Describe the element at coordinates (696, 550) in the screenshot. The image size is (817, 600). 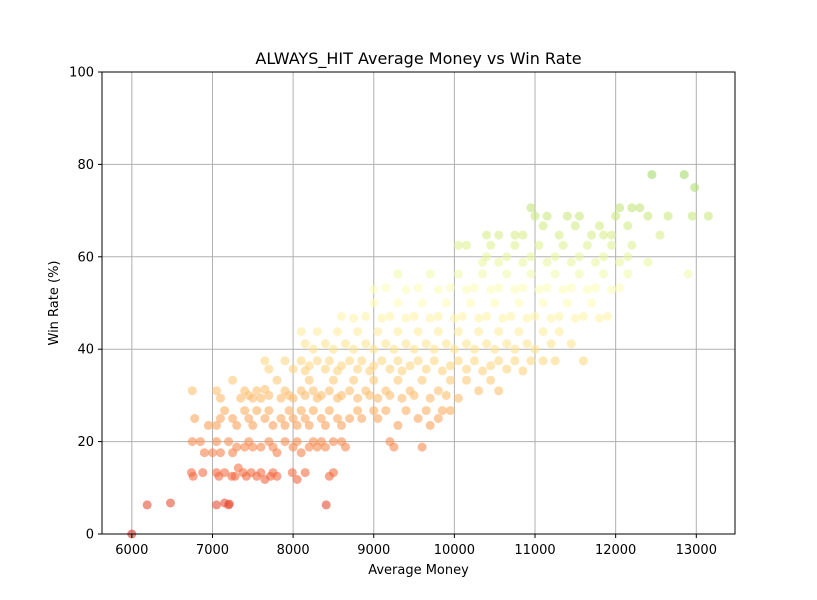
I see `x-tick-label: 13000` at that location.